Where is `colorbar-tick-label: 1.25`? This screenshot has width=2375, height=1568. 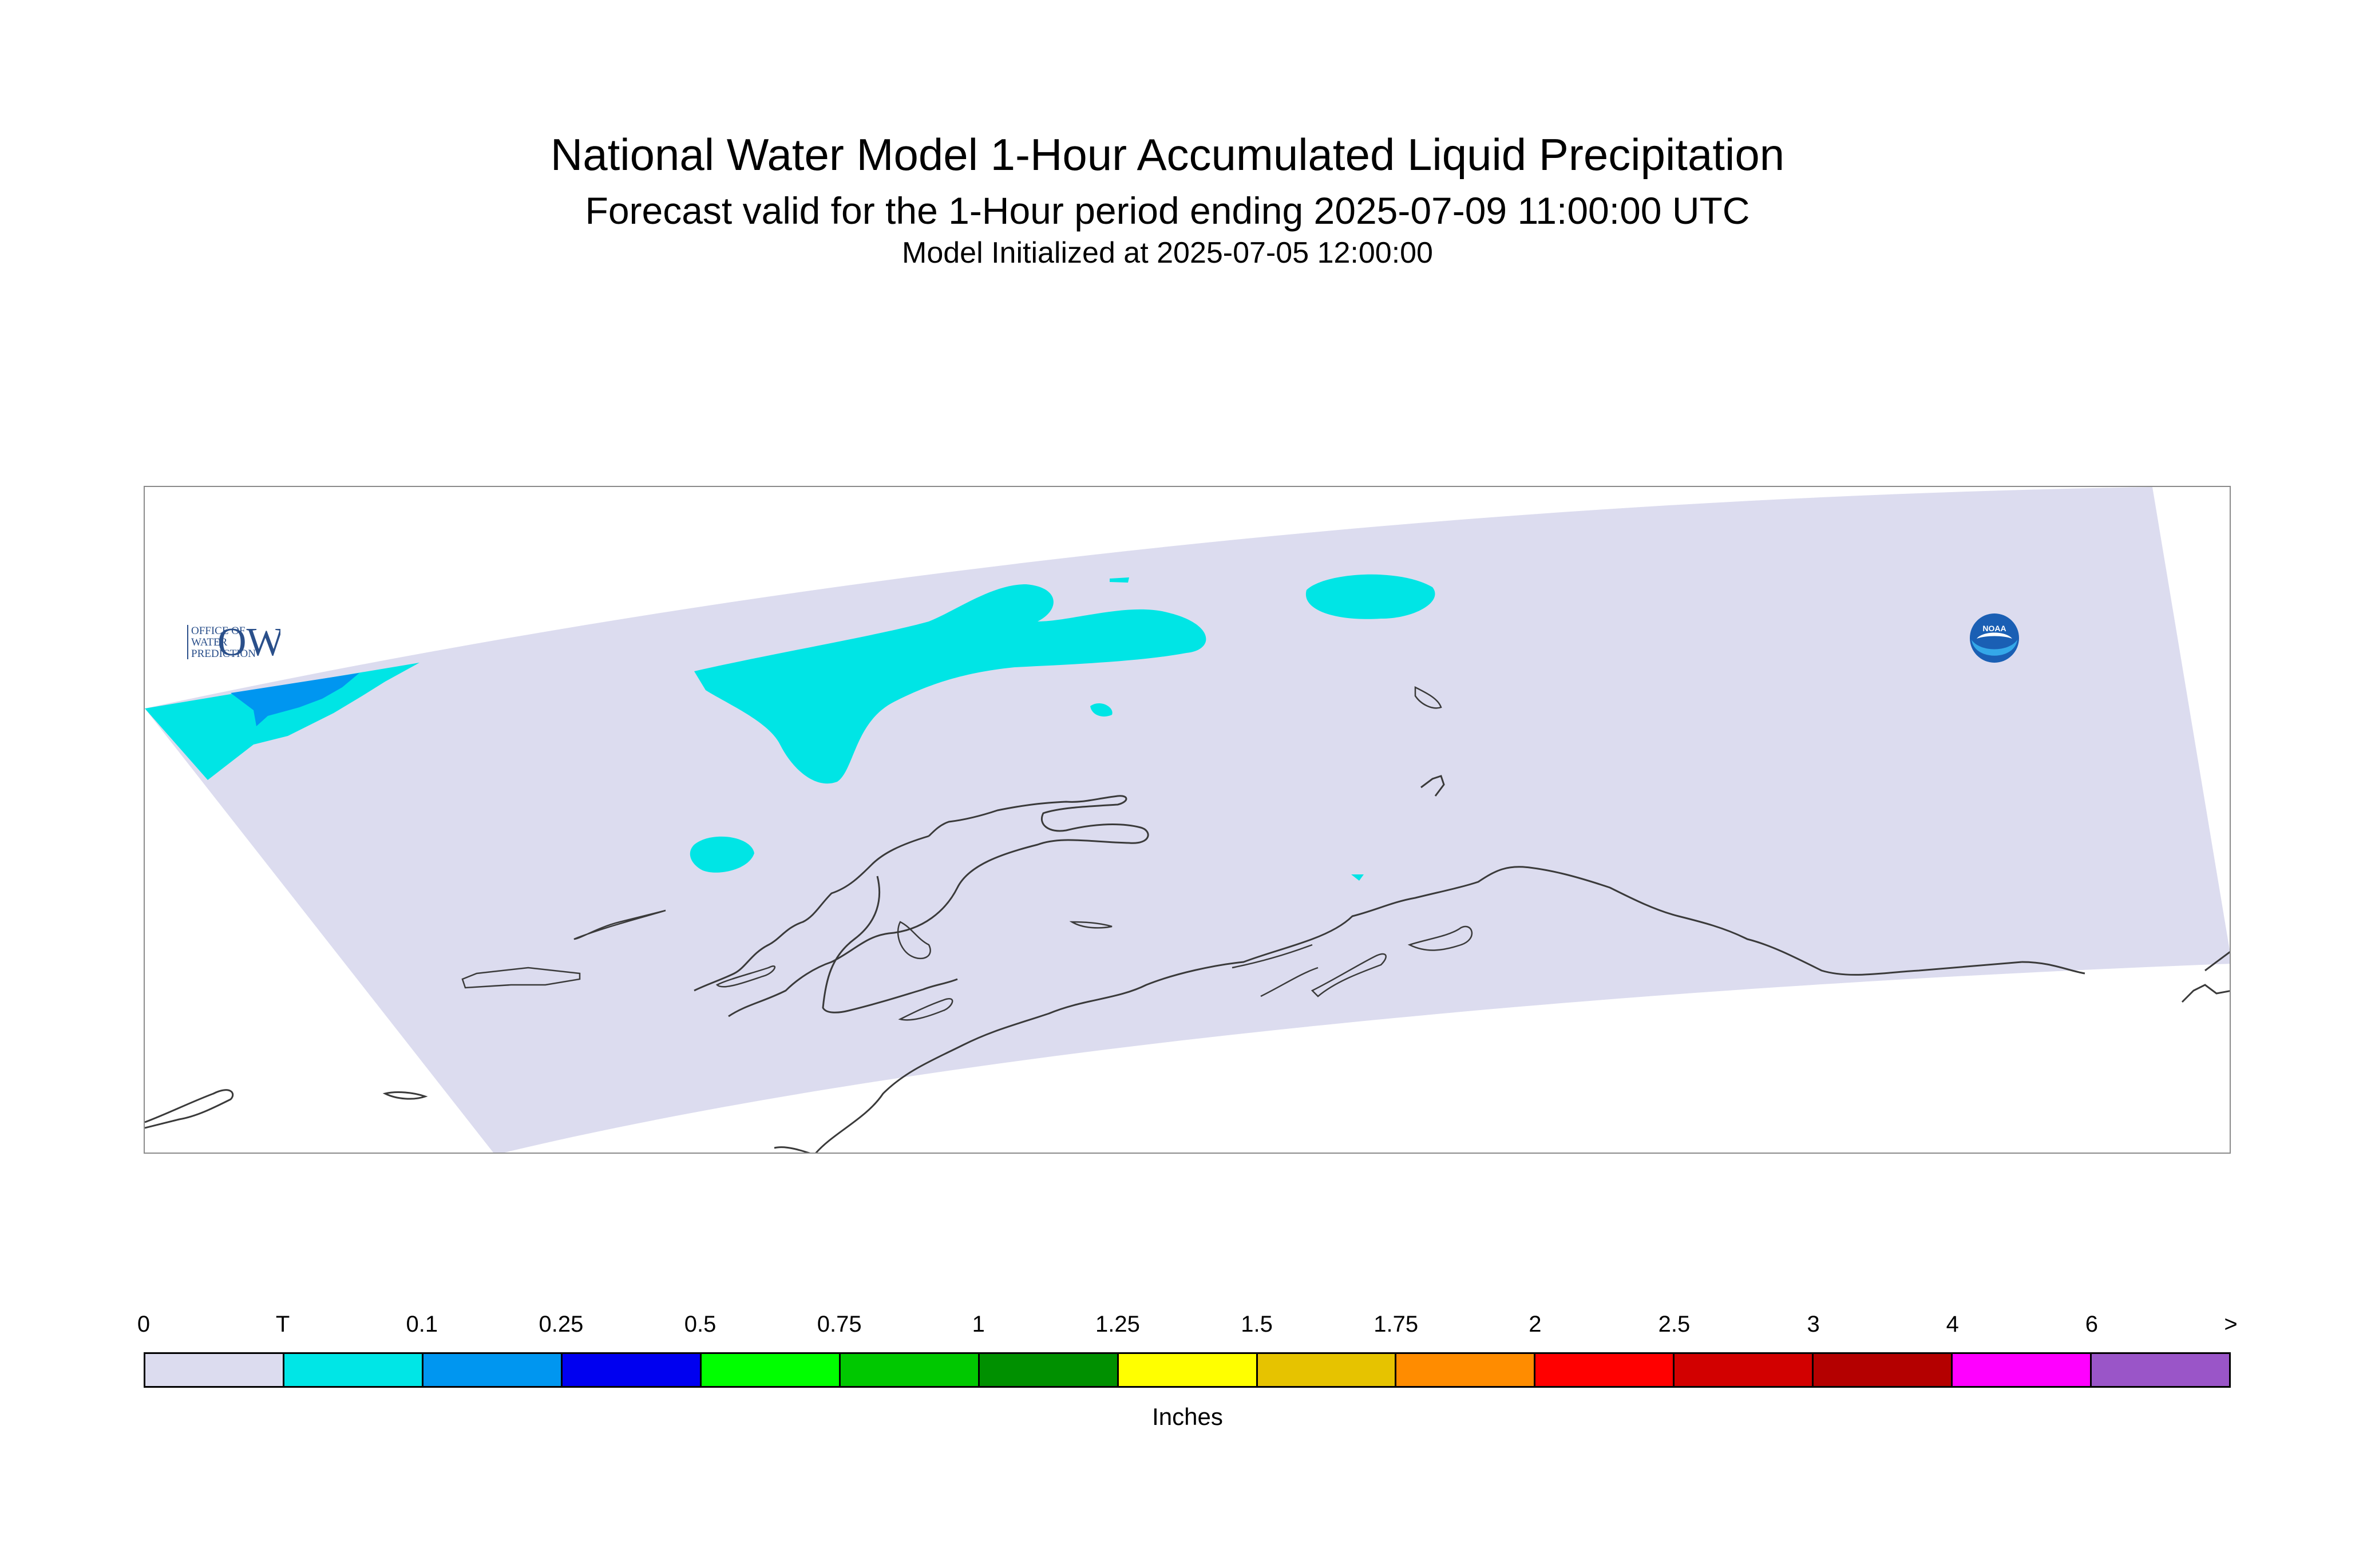
colorbar-tick-label: 1.25 is located at coordinates (1117, 1324).